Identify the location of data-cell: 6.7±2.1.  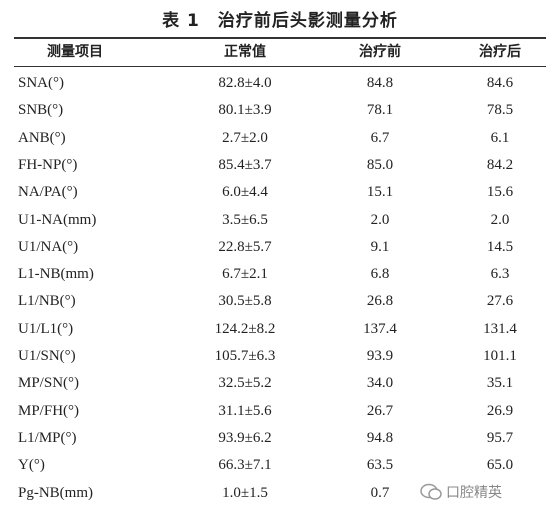
(245, 274).